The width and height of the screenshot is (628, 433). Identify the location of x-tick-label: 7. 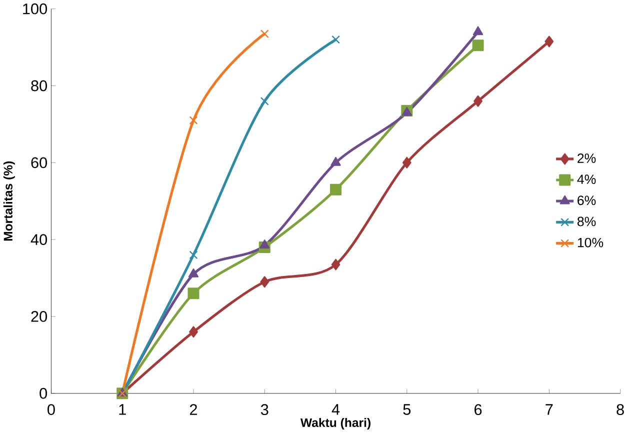
(549, 409).